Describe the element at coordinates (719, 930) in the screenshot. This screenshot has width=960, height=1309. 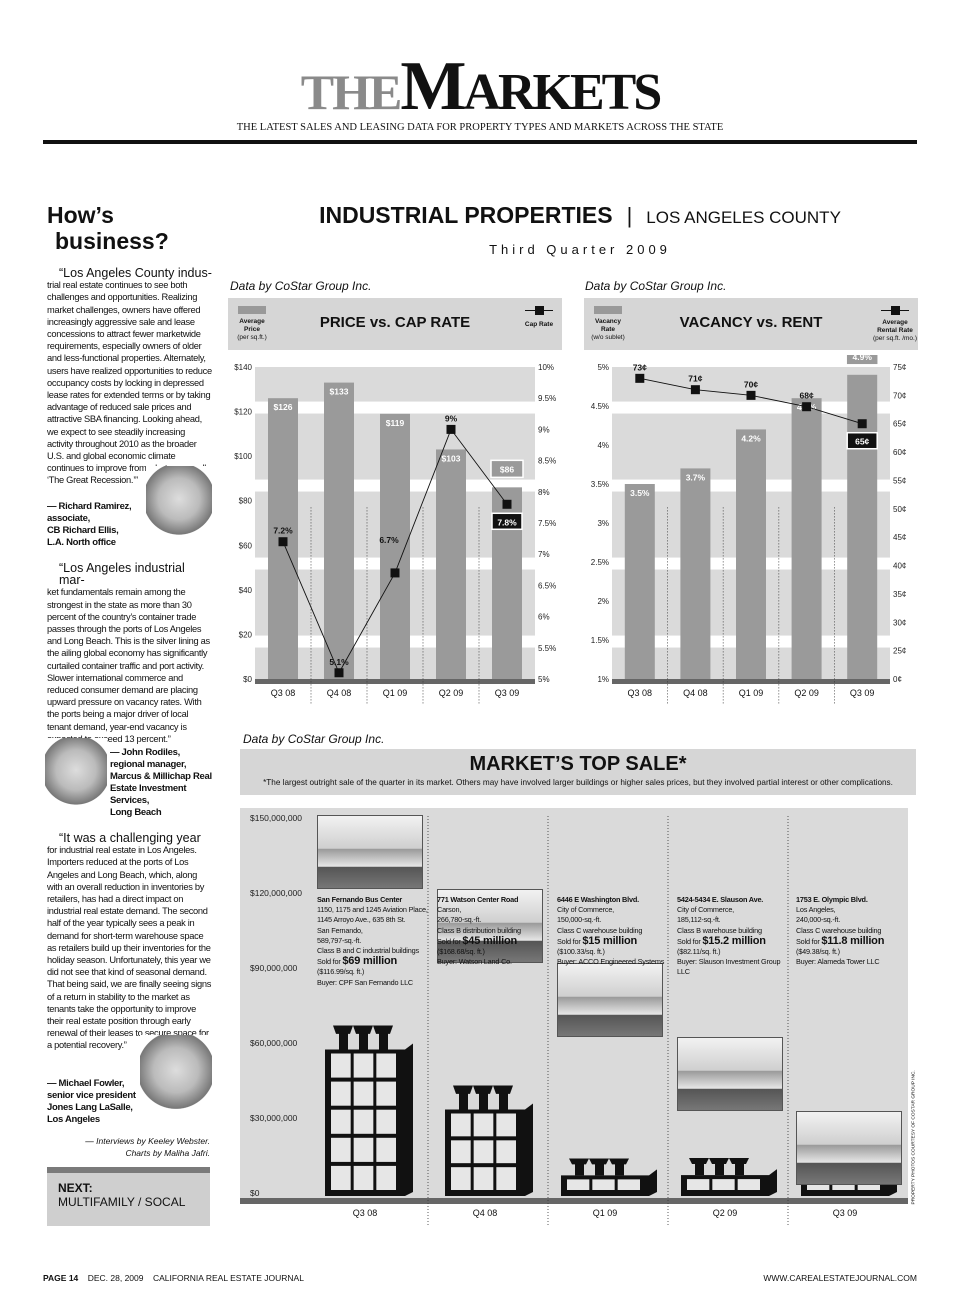
I see `property-detail: Class B warehouse building` at that location.